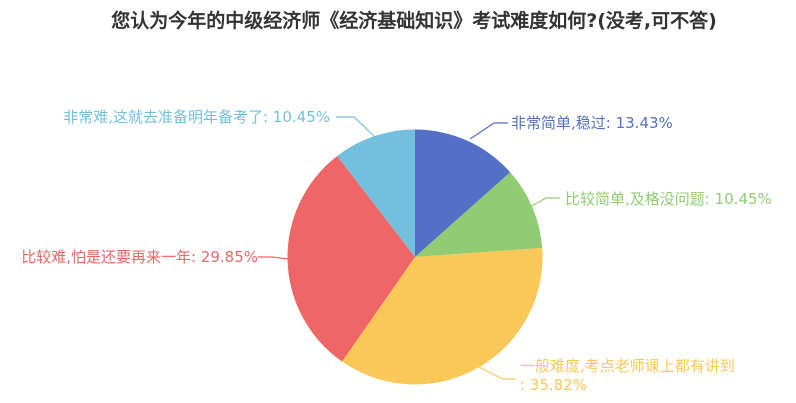 Image resolution: width=796 pixels, height=403 pixels. What do you see at coordinates (479, 214) in the screenshot?
I see `pie-slice-fairly-easy` at bounding box center [479, 214].